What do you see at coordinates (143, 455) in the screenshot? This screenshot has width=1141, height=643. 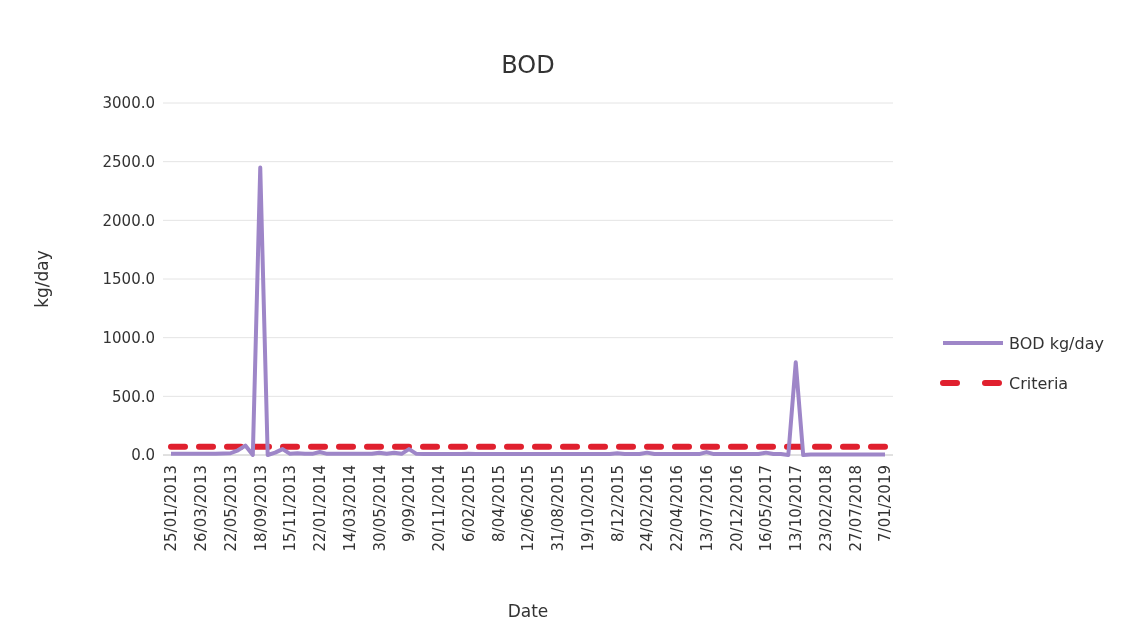 I see `y-tick-label: 0.0` at bounding box center [143, 455].